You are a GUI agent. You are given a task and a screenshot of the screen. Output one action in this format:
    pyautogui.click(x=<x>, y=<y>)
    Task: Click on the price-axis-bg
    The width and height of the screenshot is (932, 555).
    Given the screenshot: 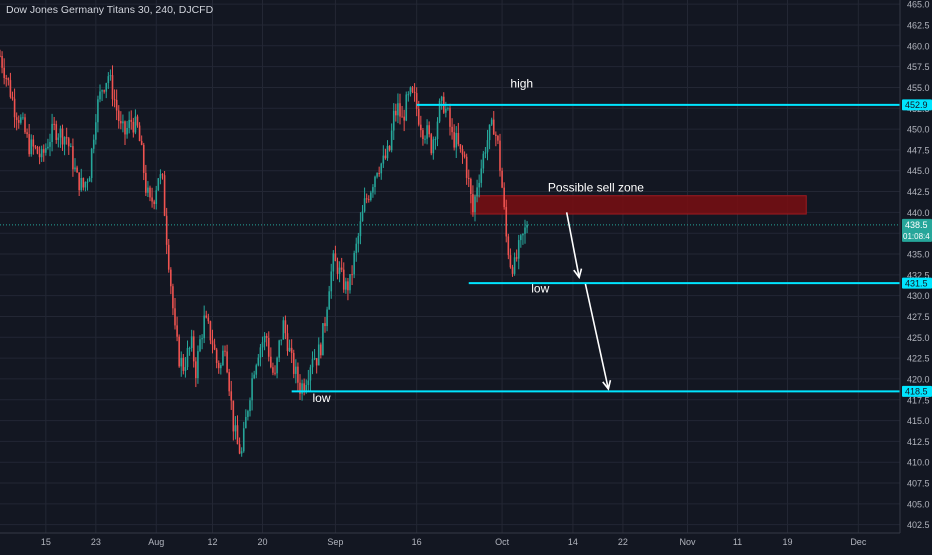 What is the action you would take?
    pyautogui.click(x=916, y=275)
    